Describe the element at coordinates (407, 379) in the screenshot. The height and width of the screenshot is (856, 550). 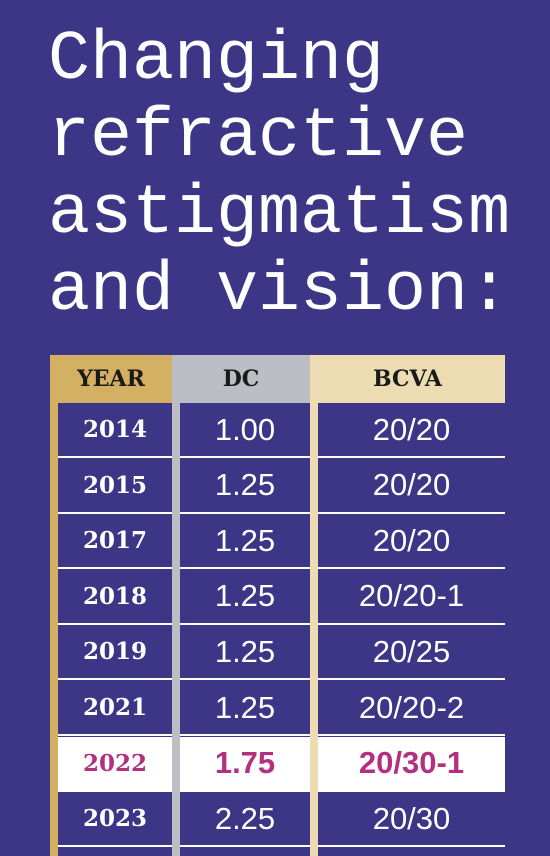
I see `header-cell: BCVA` at that location.